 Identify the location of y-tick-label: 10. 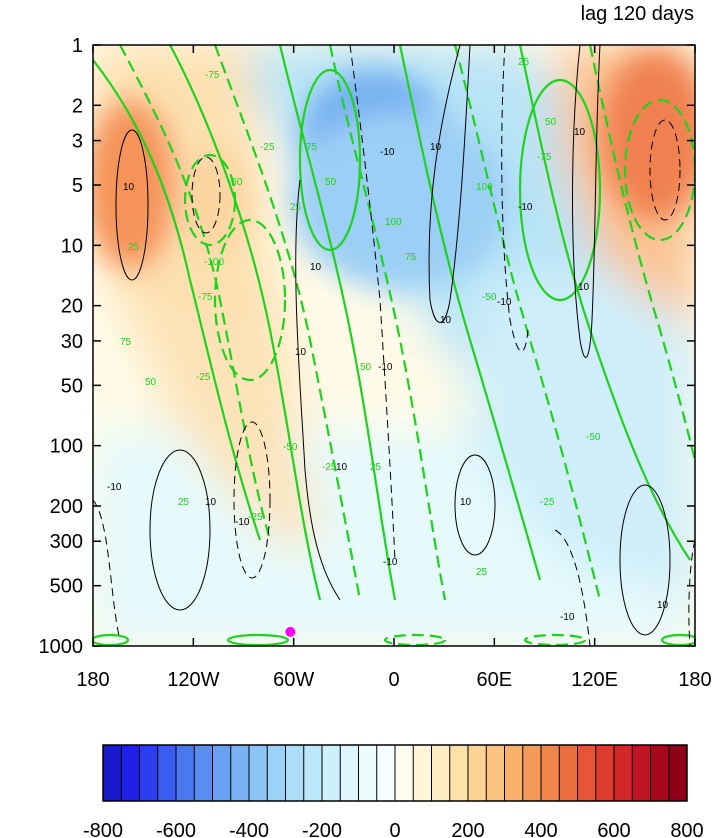
(72, 246).